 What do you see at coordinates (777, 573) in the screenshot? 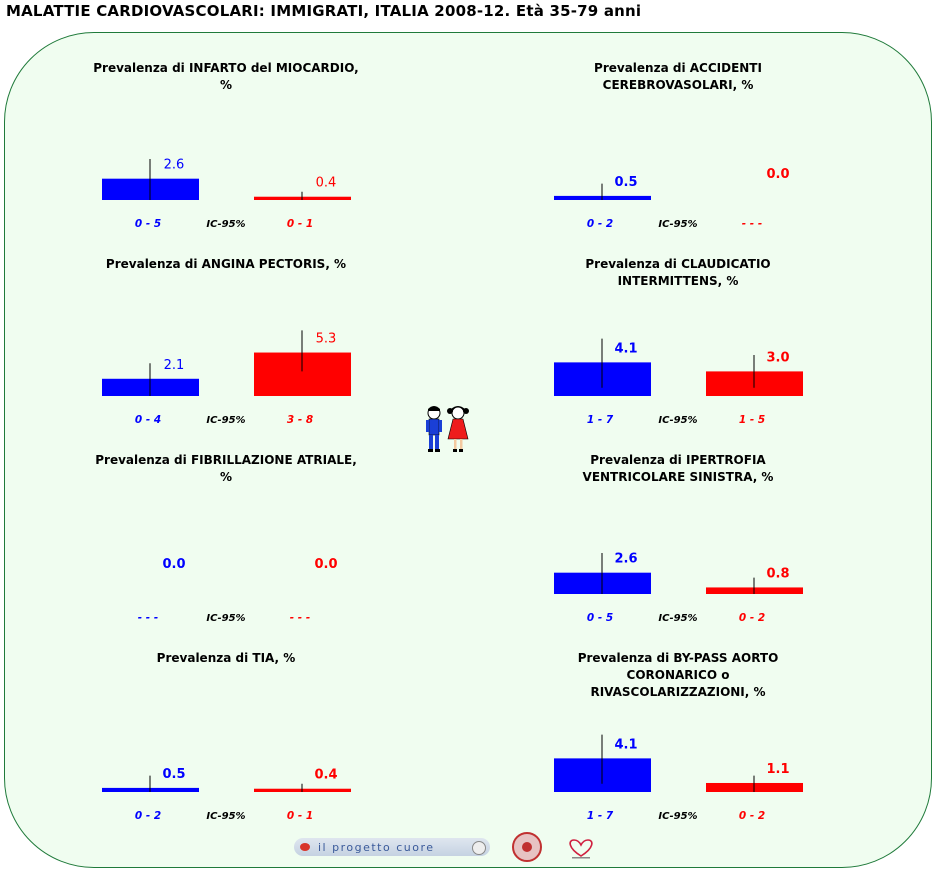
I see `women-value-label: 0.8` at bounding box center [777, 573].